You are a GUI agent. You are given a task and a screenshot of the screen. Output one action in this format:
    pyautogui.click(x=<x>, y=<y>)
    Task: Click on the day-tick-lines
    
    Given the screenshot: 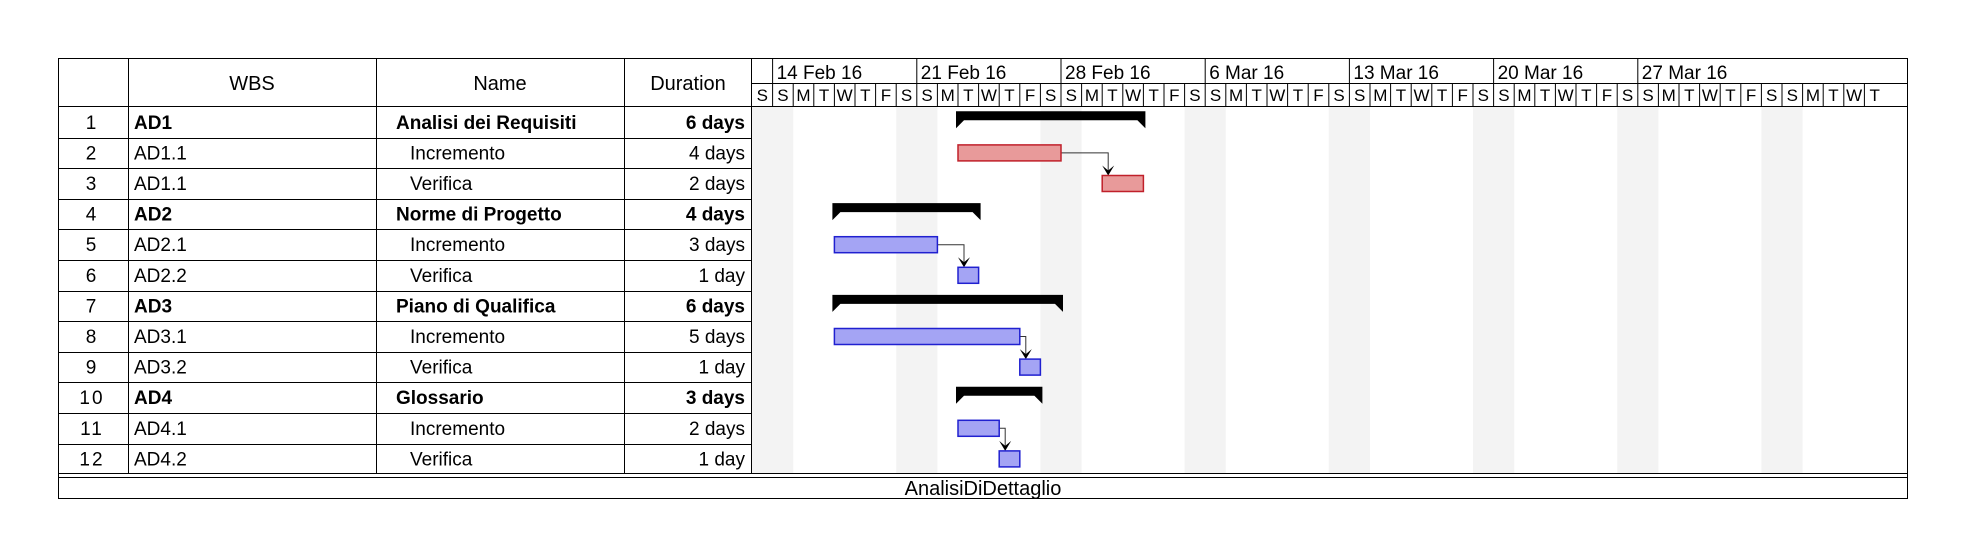 What is the action you would take?
    pyautogui.click(x=1318, y=82)
    